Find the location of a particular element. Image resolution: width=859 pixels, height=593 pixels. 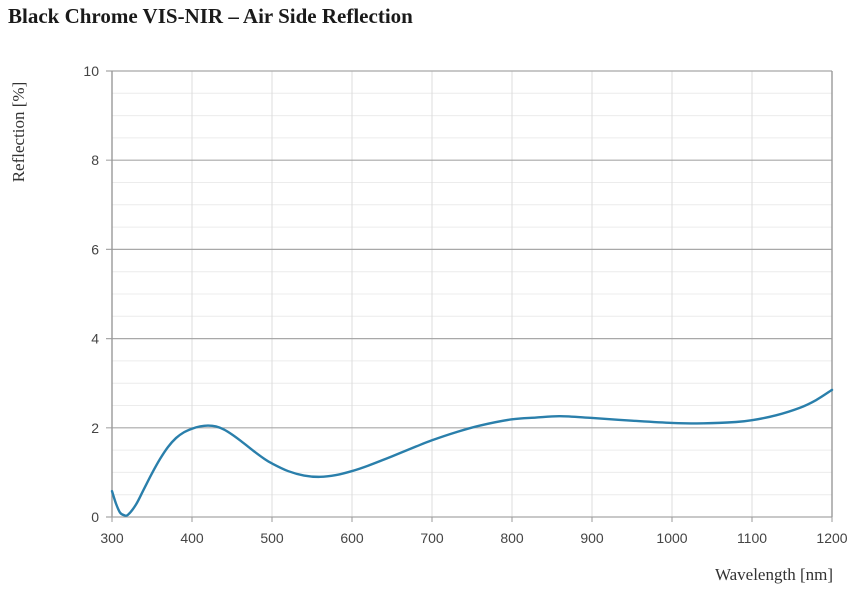

x-tick-label: 800 is located at coordinates (512, 538).